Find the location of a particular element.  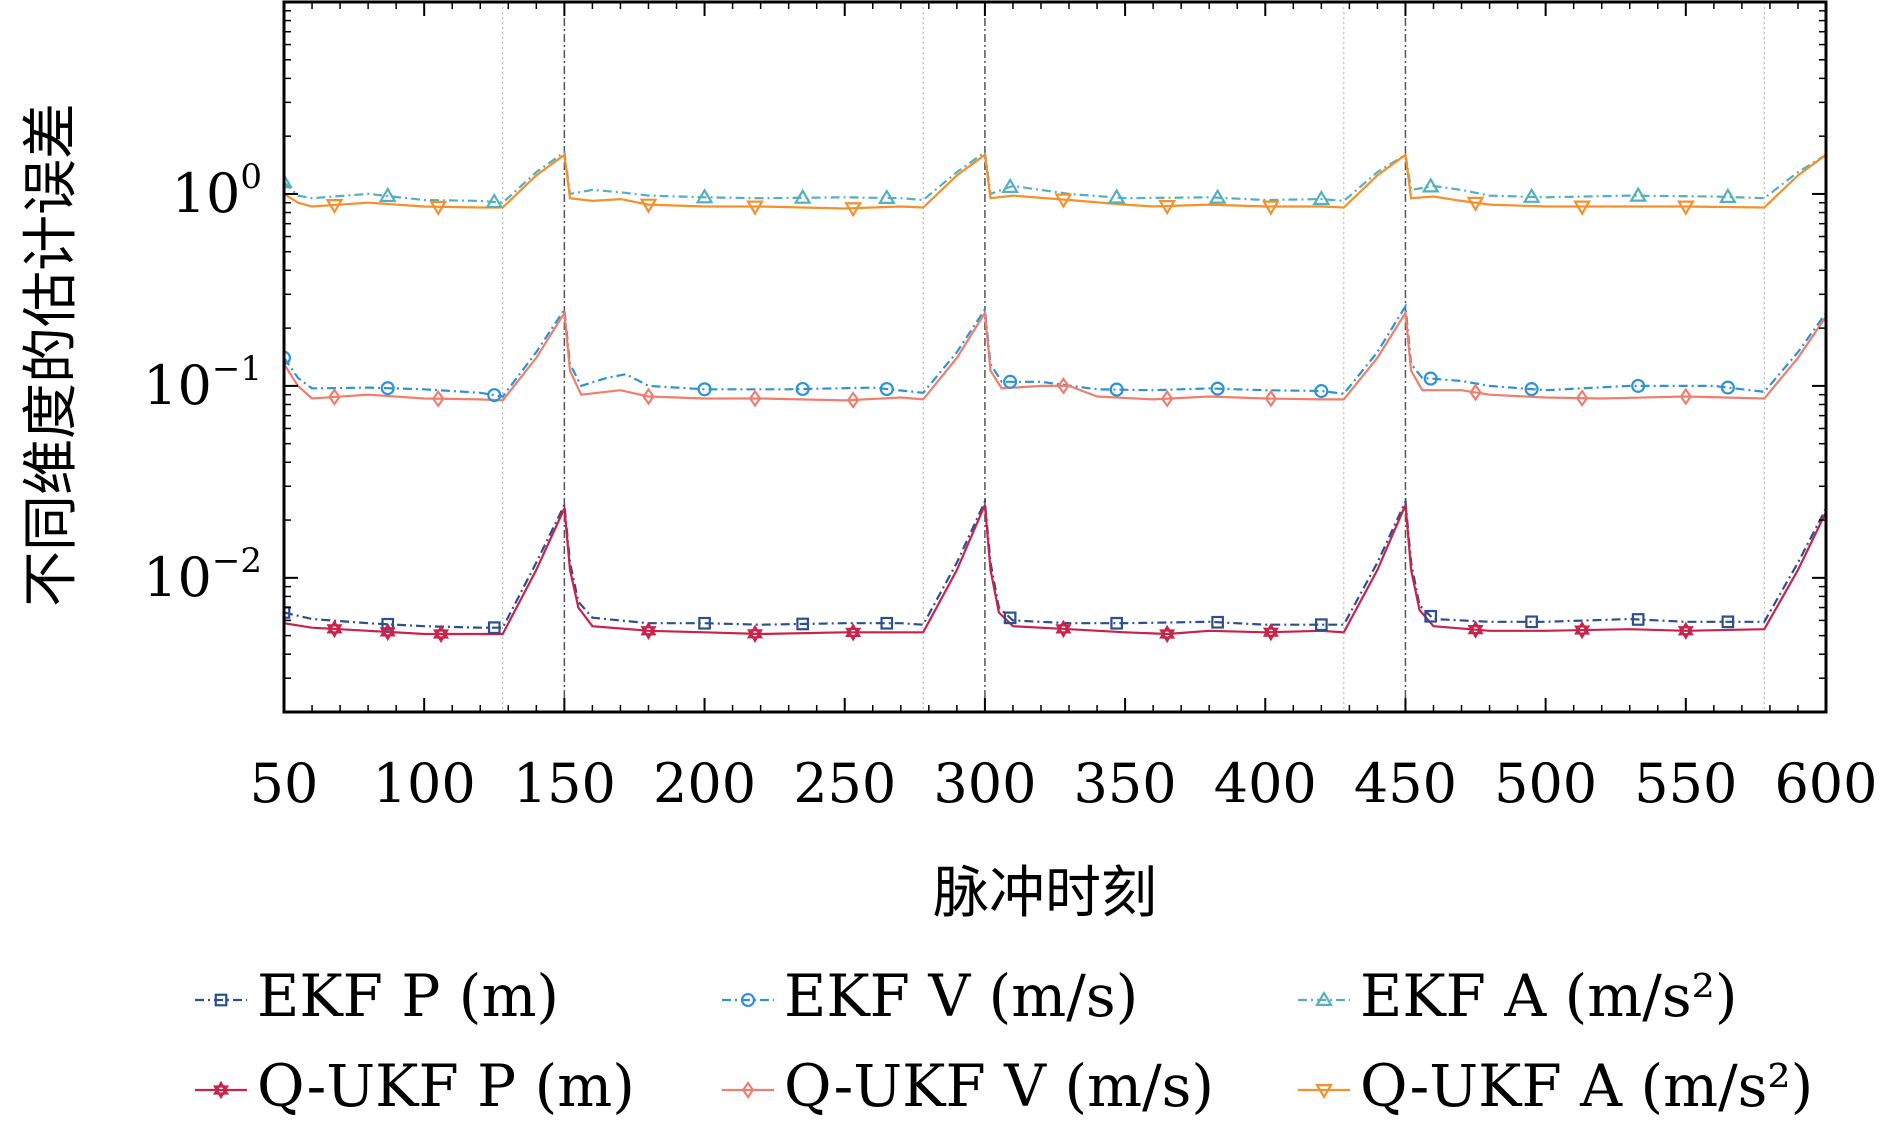

x-tick-label: 350 is located at coordinates (1125, 783).